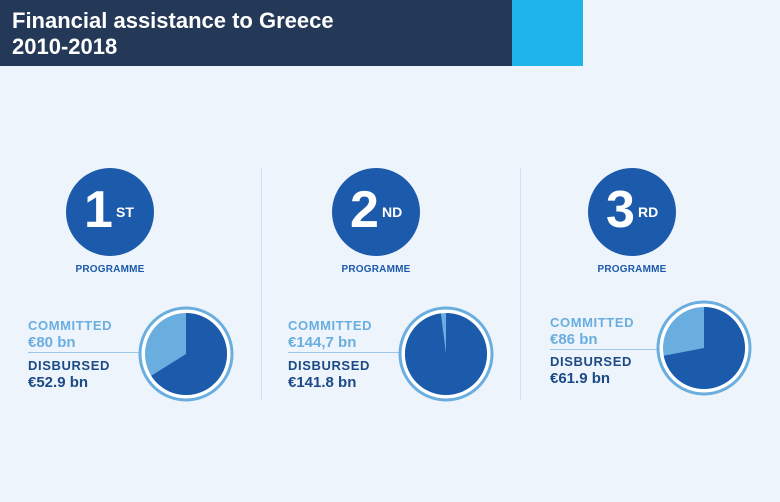 The height and width of the screenshot is (502, 780). Describe the element at coordinates (648, 212) in the screenshot. I see `programme-suffix: RD` at that location.